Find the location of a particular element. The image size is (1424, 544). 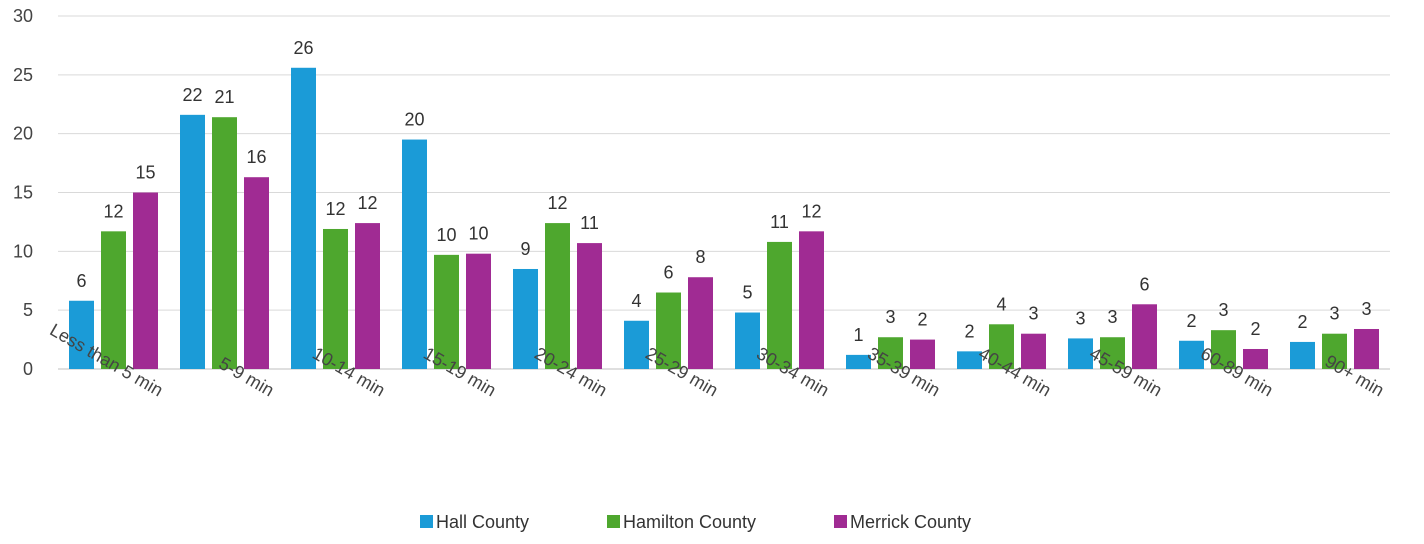

legend-label: Hall County is located at coordinates (482, 522).